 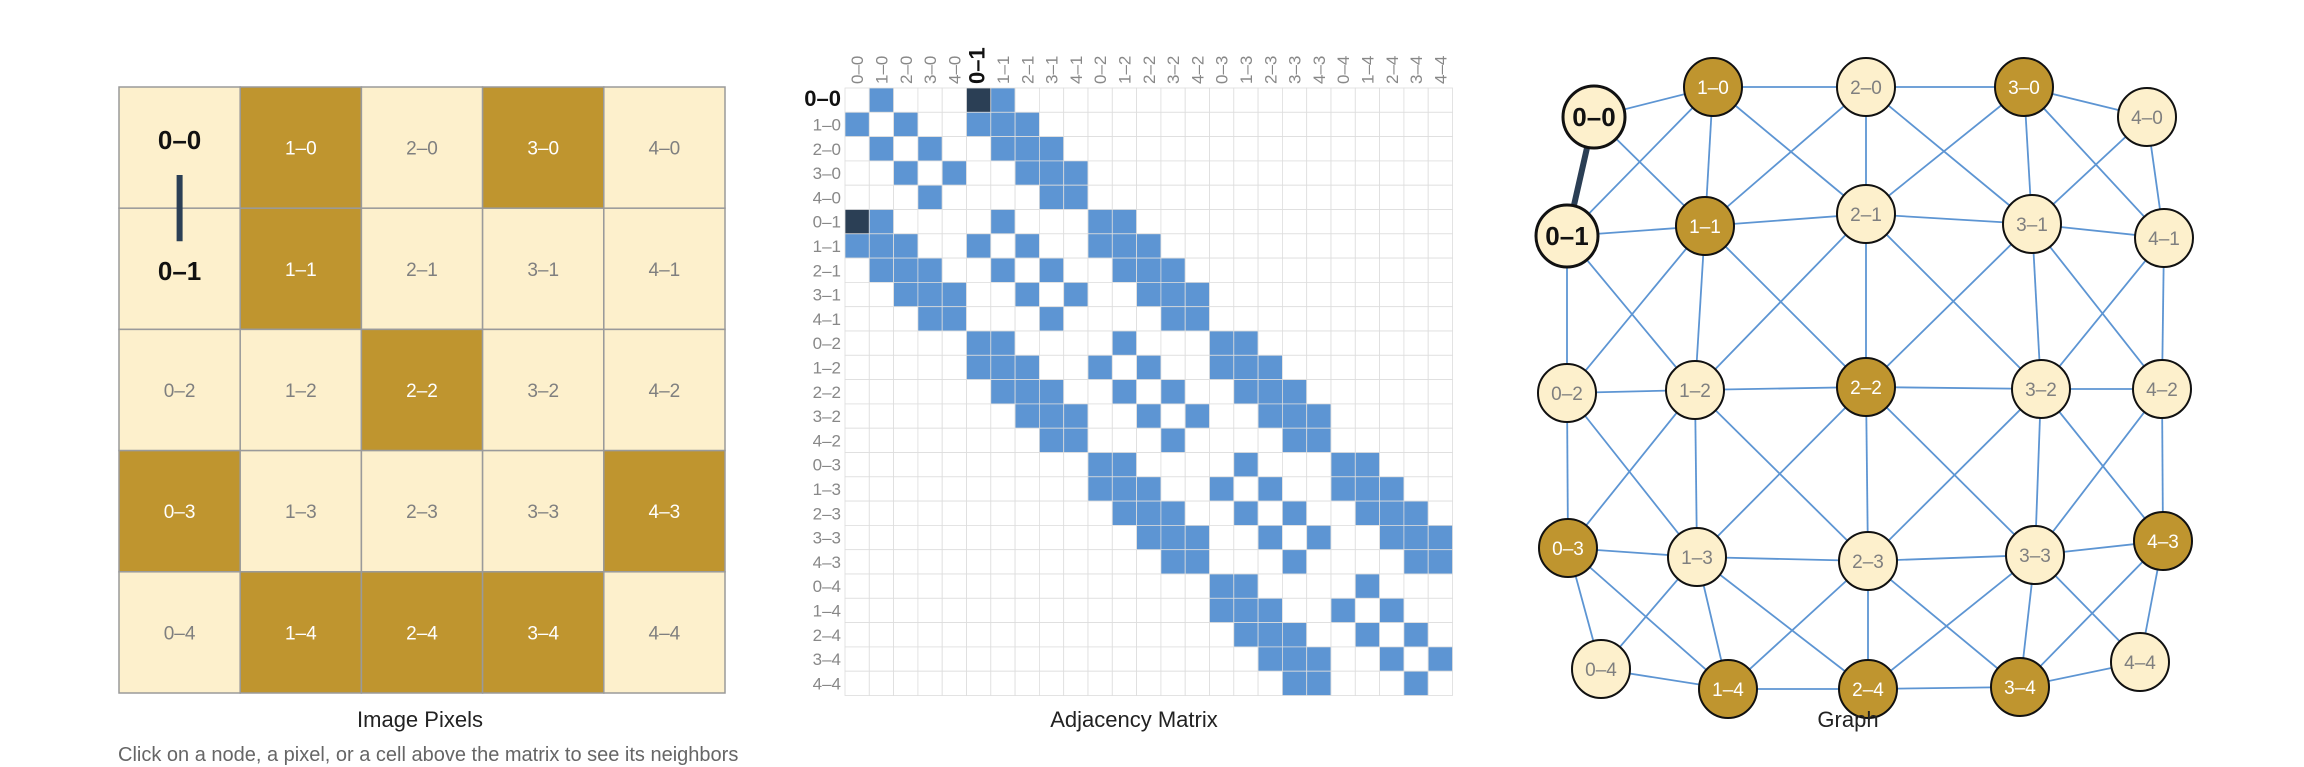 What do you see at coordinates (1124, 70) in the screenshot?
I see `matrix-col-label-1-2: 1–2` at bounding box center [1124, 70].